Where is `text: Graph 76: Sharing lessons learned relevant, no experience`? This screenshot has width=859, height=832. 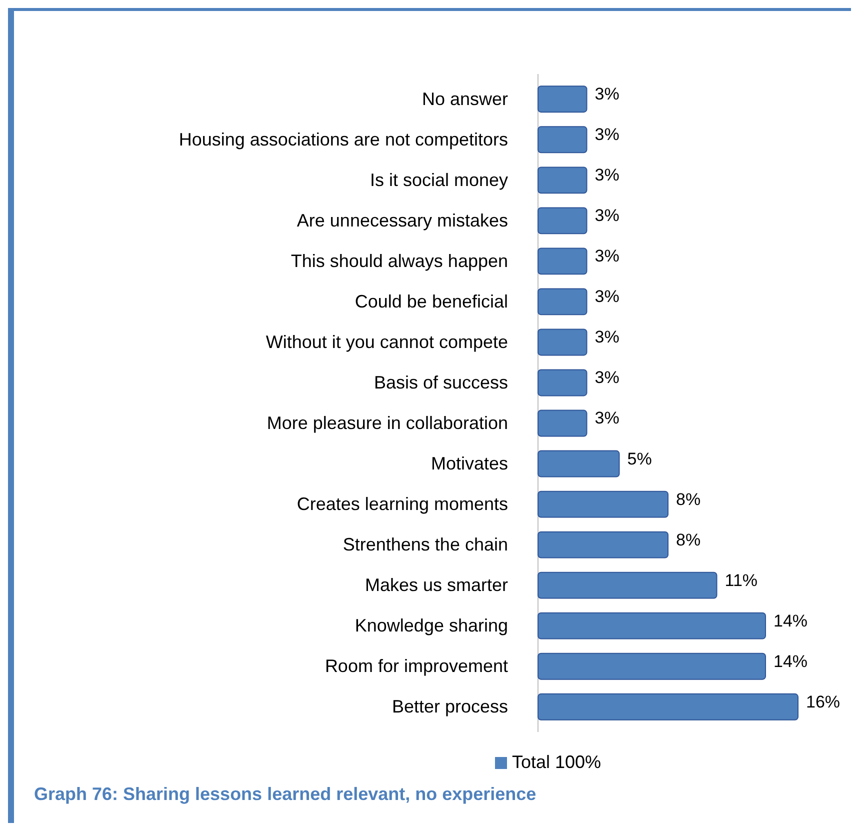 text: Graph 76: Sharing lessons learned relevant, no experience is located at coordinates (285, 794).